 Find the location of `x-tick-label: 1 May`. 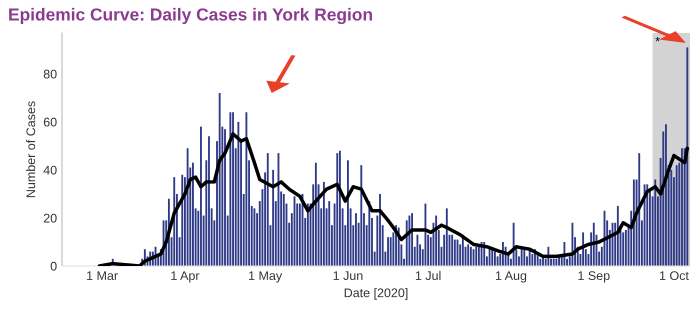

x-tick-label: 1 May is located at coordinates (265, 277).